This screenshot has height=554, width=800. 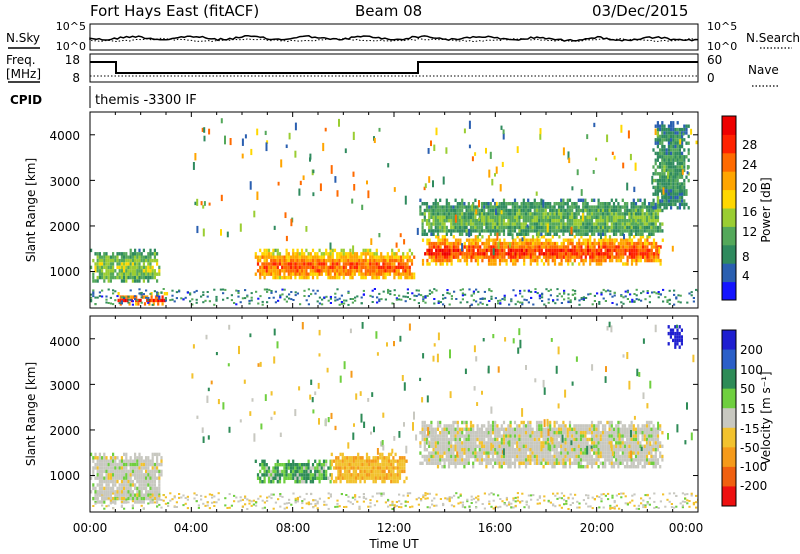 What do you see at coordinates (714, 60) in the screenshot?
I see `nave-tick-top: 60` at bounding box center [714, 60].